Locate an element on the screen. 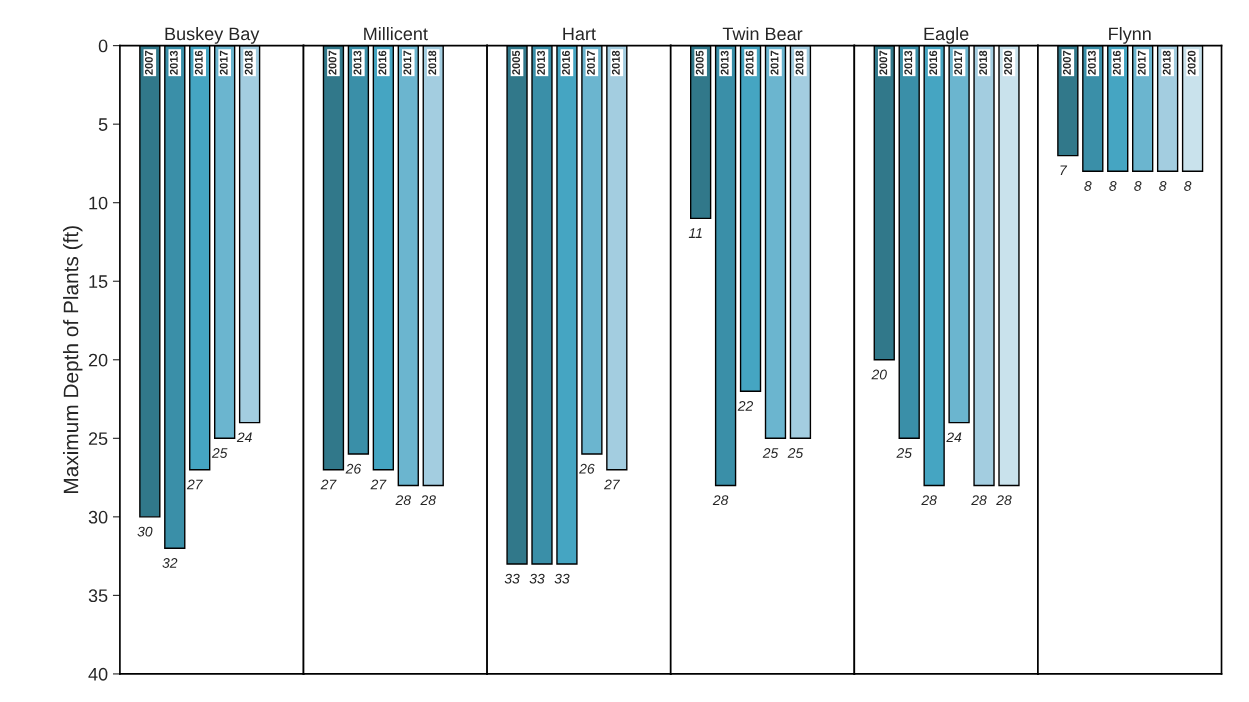 The image size is (1249, 702). chart-title: Millicent is located at coordinates (396, 33).